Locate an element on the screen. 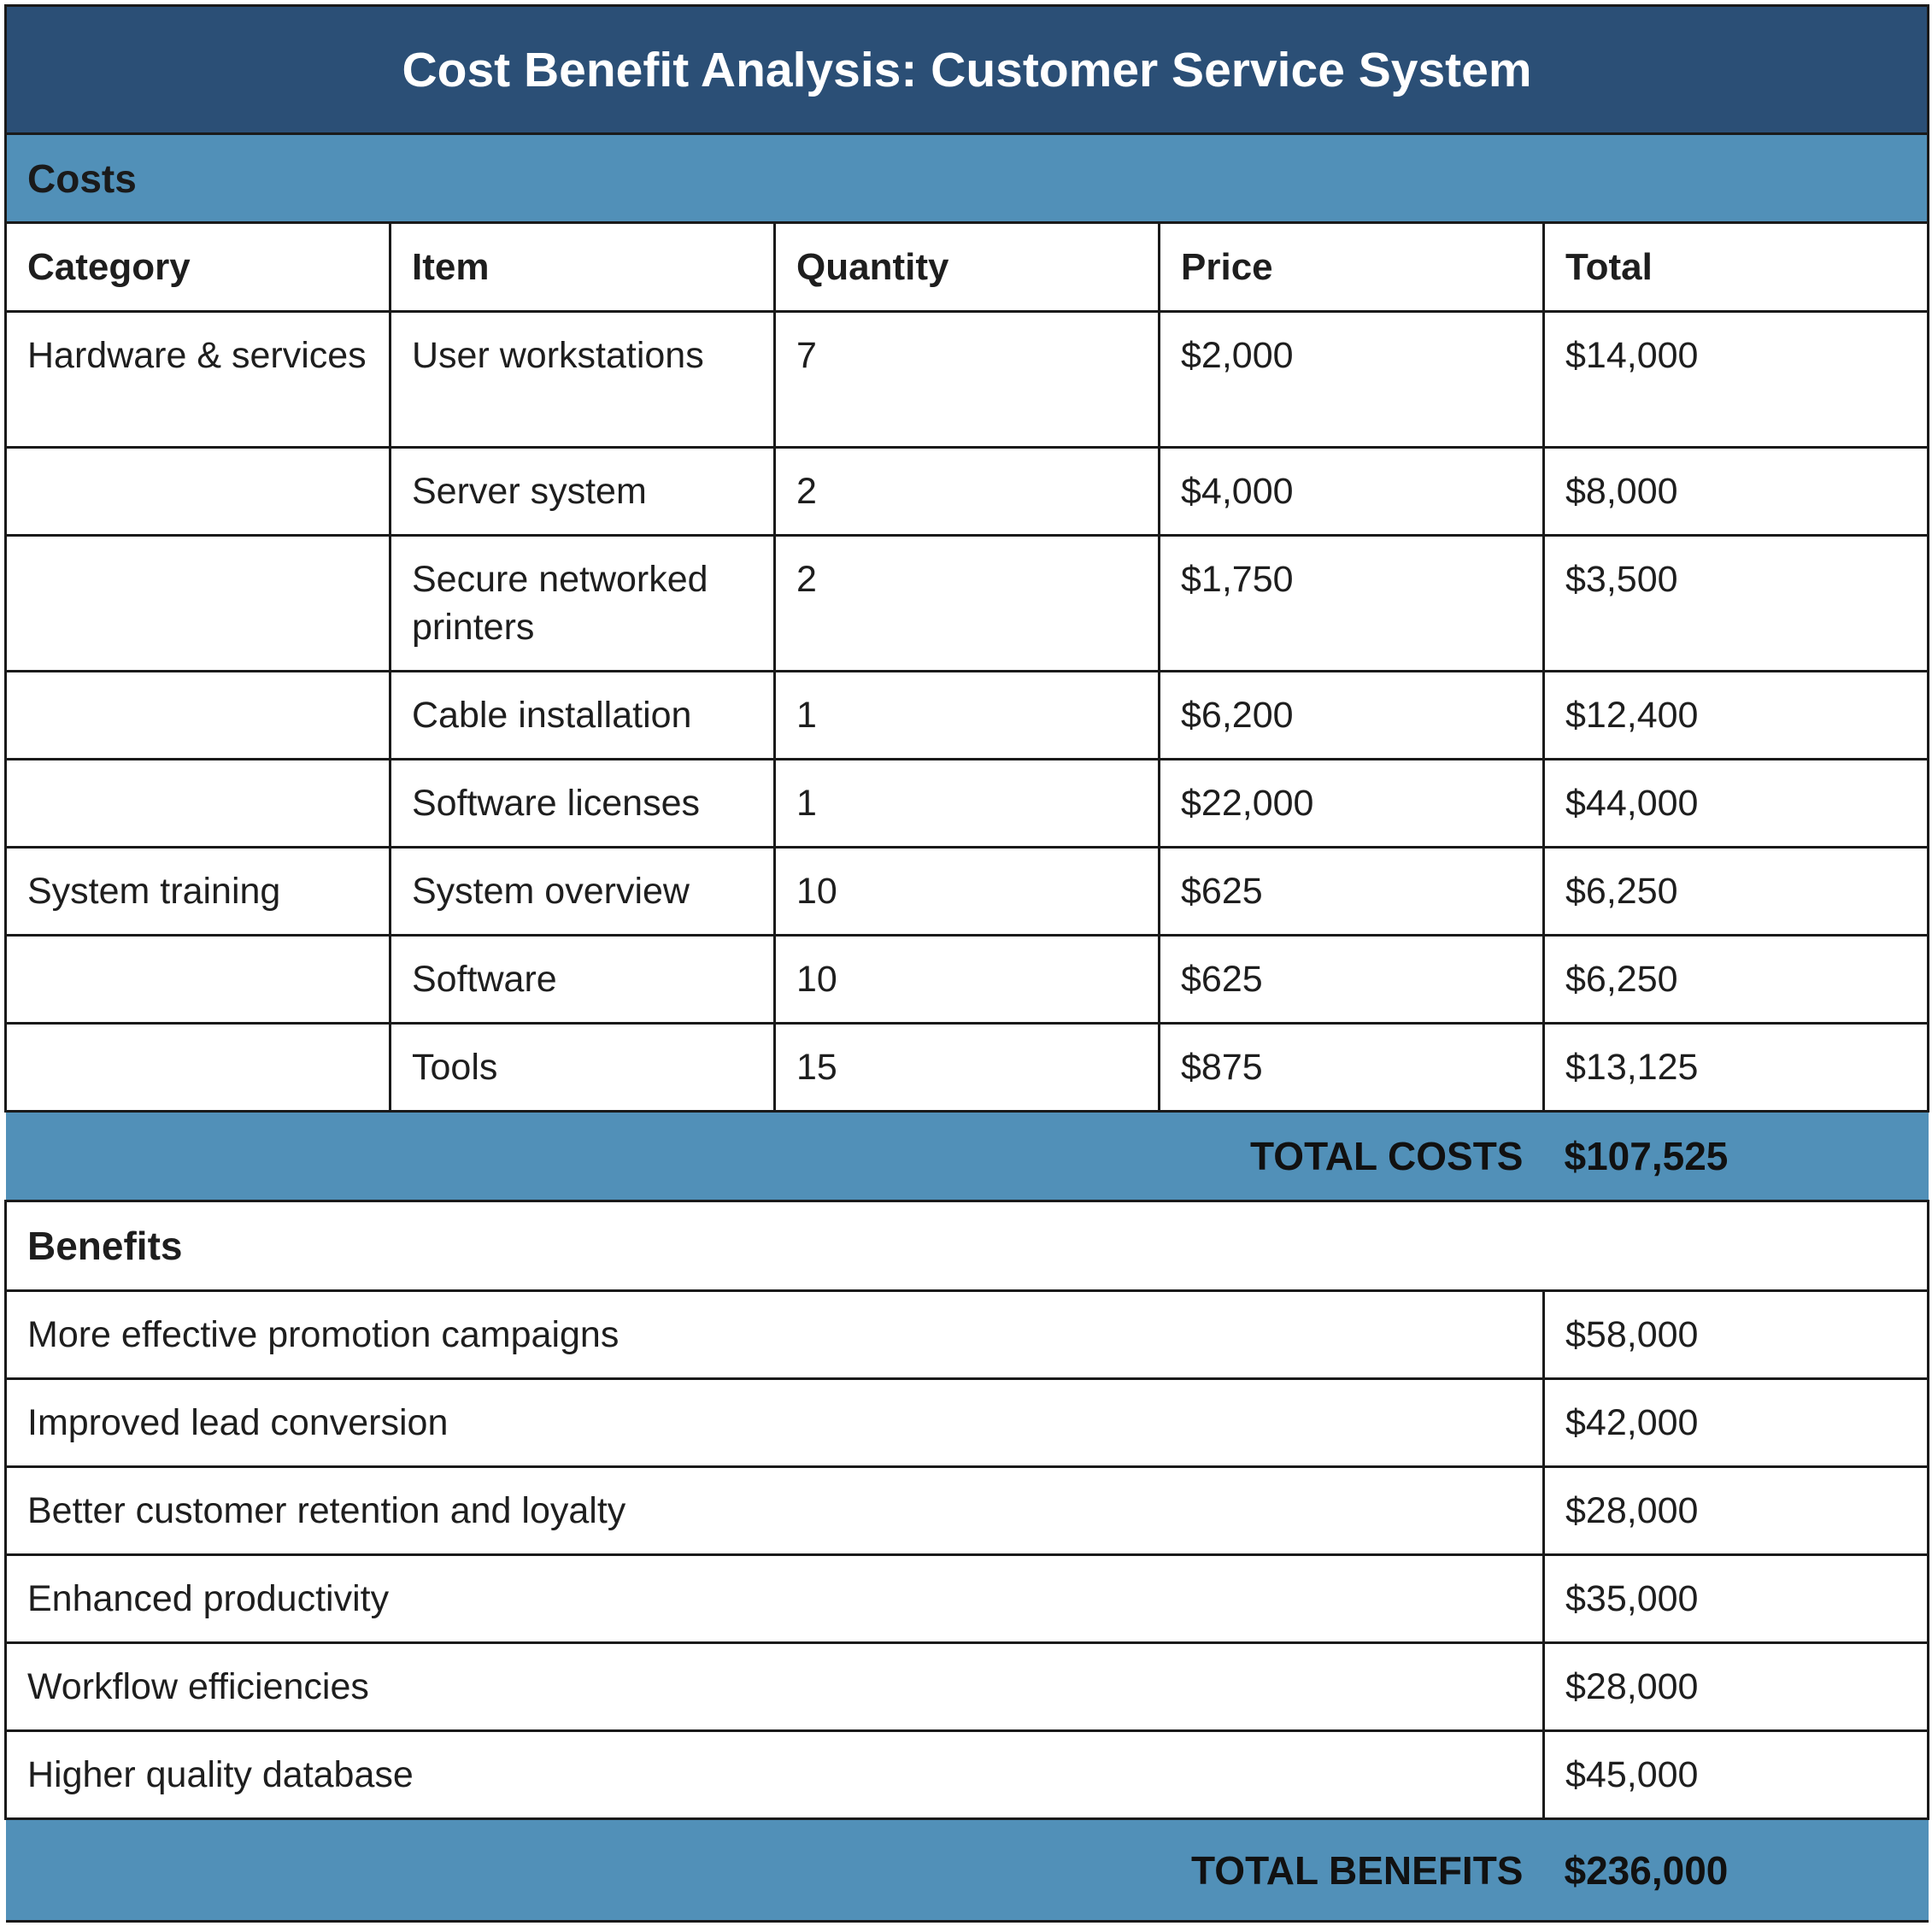 Image resolution: width=1932 pixels, height=1926 pixels. cost-item: Secure networked printers is located at coordinates (583, 603).